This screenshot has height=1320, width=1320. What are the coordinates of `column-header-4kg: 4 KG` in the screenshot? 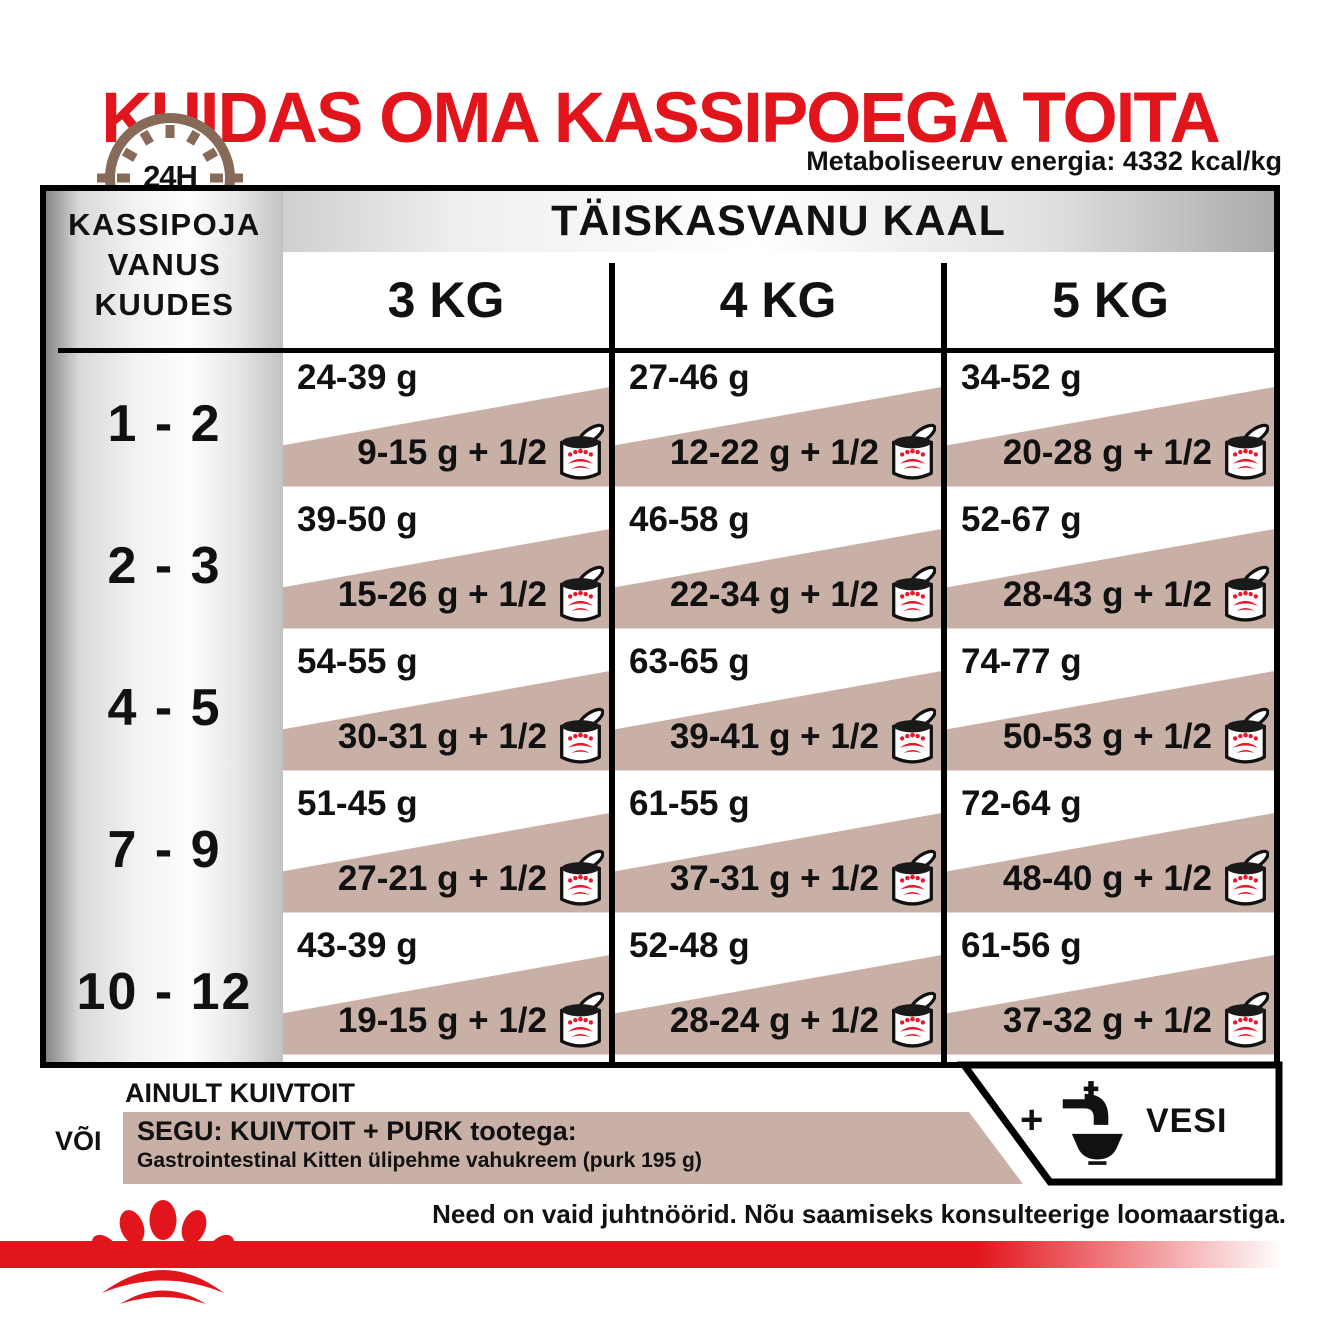 It's located at (778, 300).